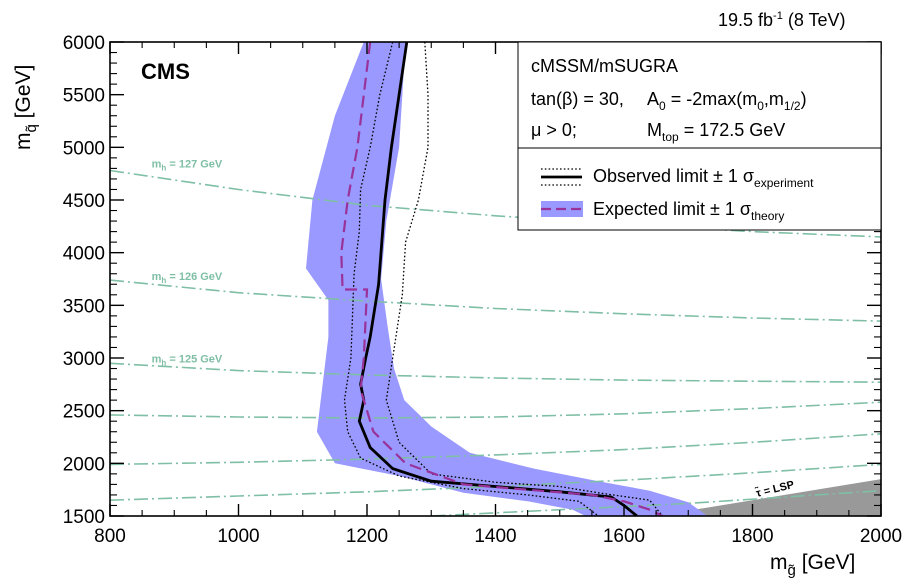 The height and width of the screenshot is (578, 909). Describe the element at coordinates (26, 107) in the screenshot. I see `y-axis-title: mq̃ [GeV]` at that location.